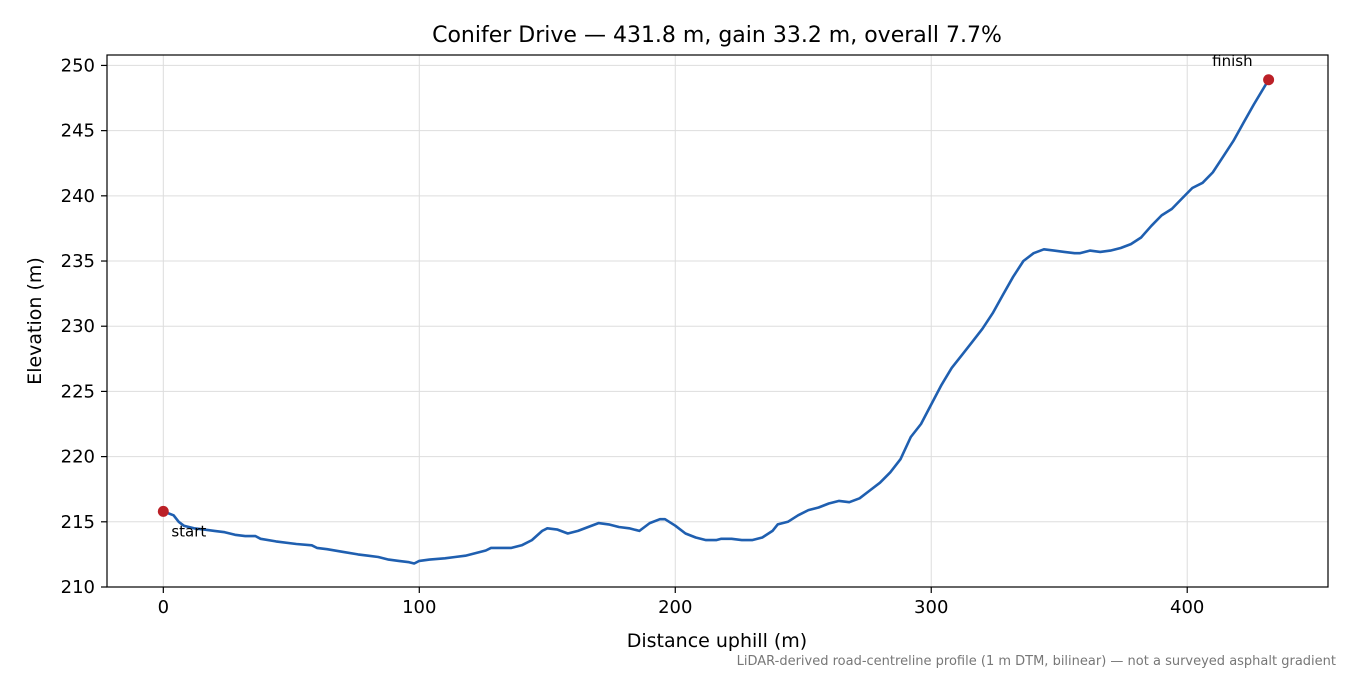 This screenshot has height=675, width=1350. Describe the element at coordinates (78, 326) in the screenshot. I see `y-tick-label: 230` at that location.